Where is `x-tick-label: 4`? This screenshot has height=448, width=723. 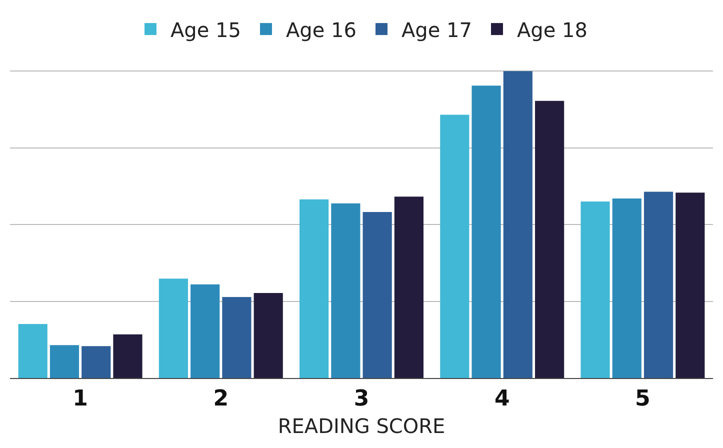 x-tick-label: 4 is located at coordinates (502, 399).